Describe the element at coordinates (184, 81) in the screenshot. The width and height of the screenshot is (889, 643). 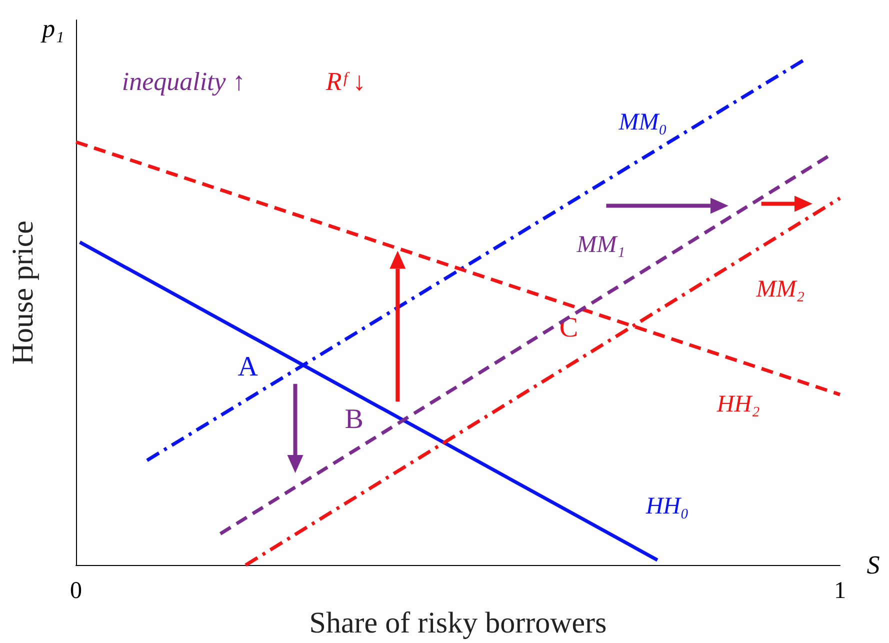
I see `annotation: inequality ↑` at that location.